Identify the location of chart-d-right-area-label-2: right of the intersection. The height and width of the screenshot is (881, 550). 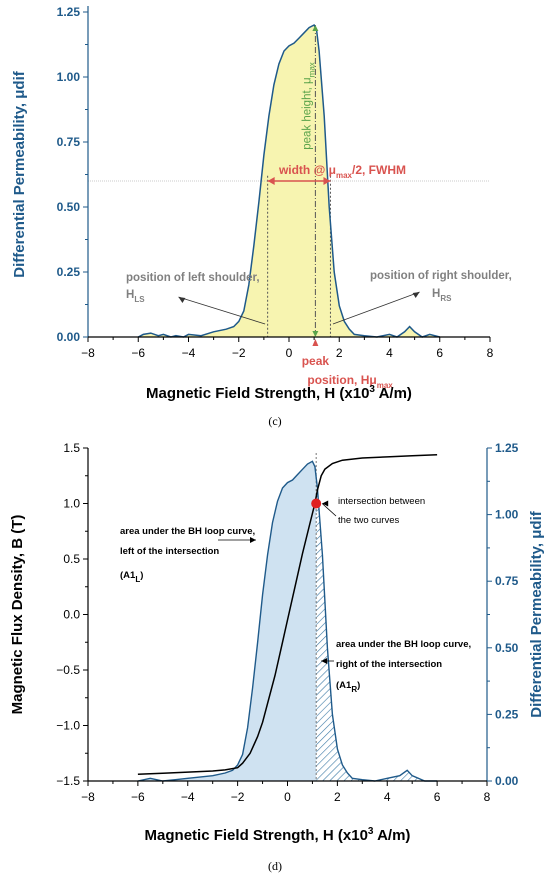
(389, 664).